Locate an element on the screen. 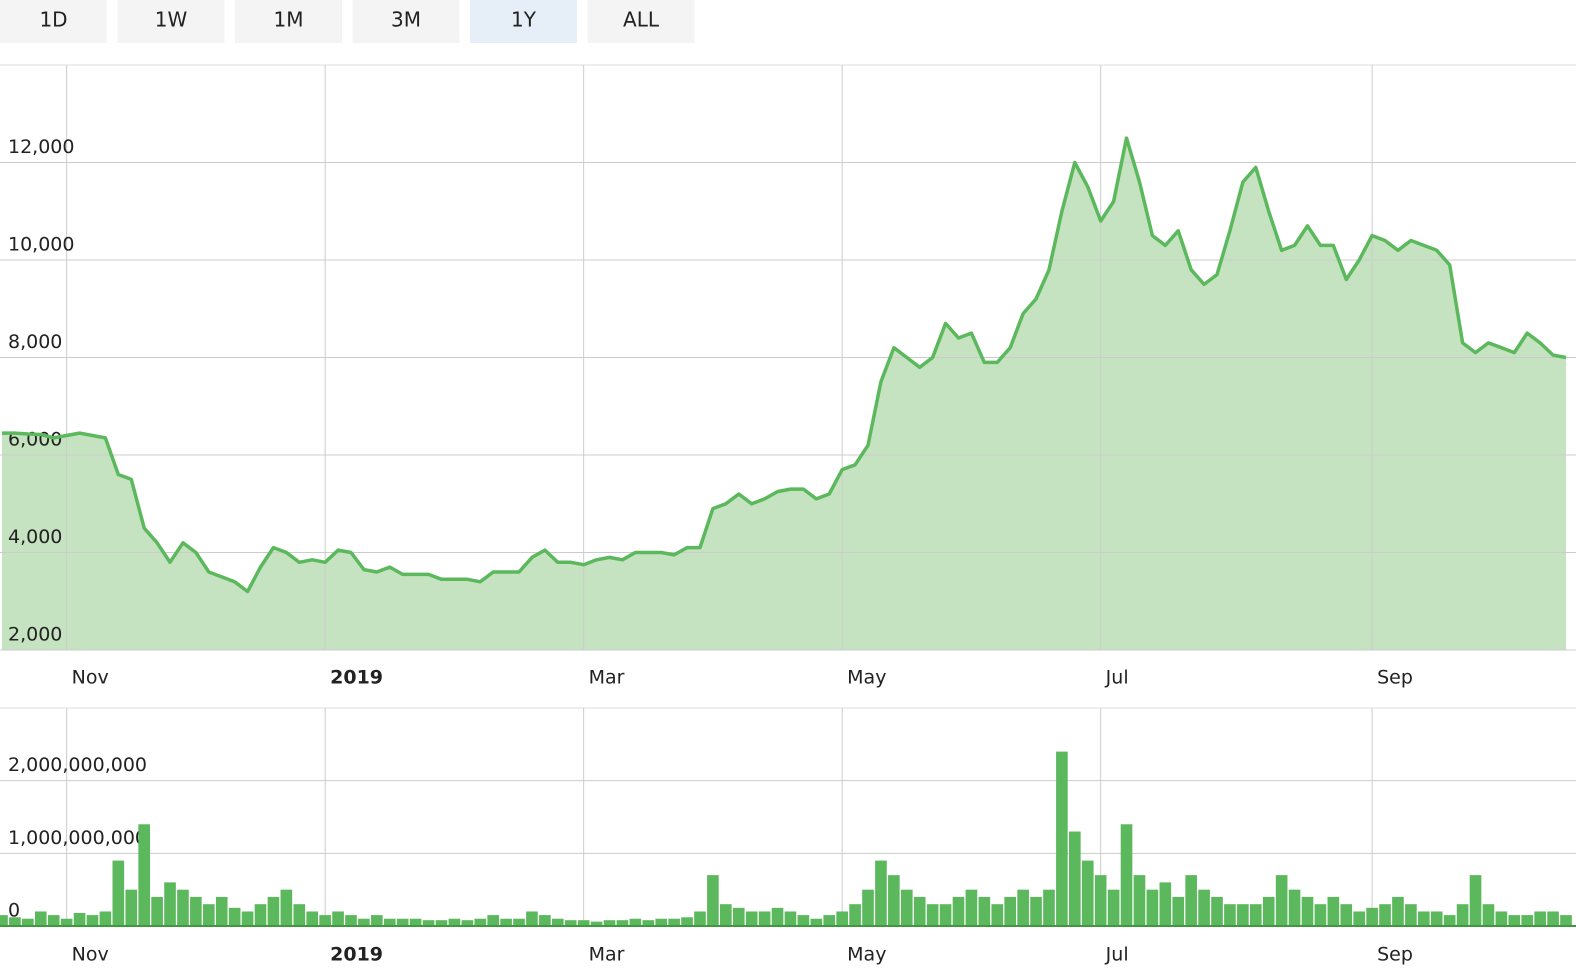 The height and width of the screenshot is (972, 1576). range-button: 1W is located at coordinates (171, 21).